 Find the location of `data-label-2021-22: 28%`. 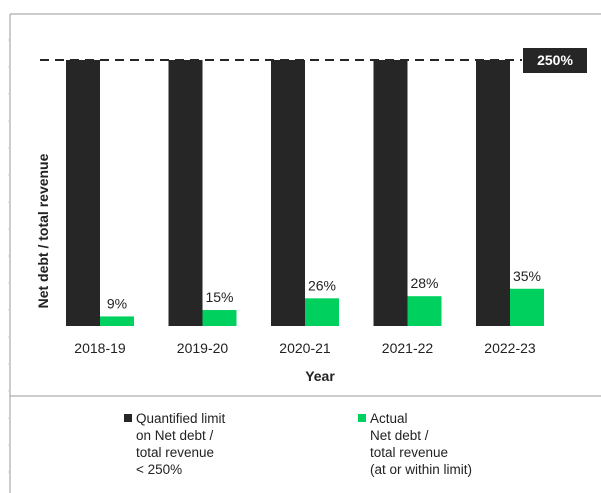

data-label-2021-22: 28% is located at coordinates (424, 283).